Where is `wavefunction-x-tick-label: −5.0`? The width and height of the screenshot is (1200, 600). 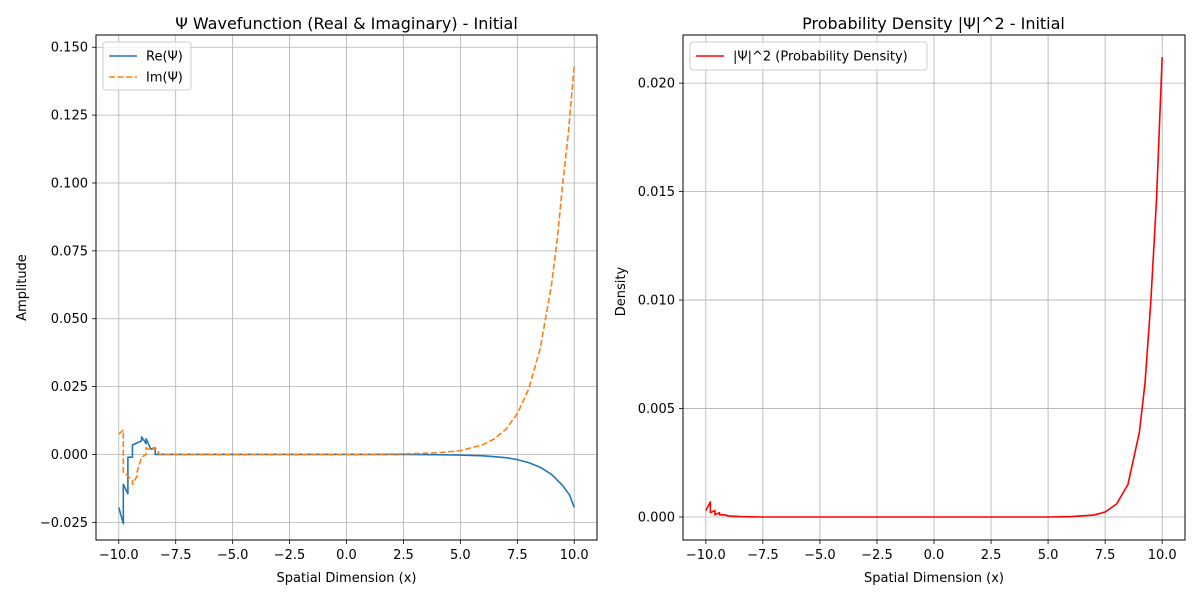 wavefunction-x-tick-label: −5.0 is located at coordinates (233, 555).